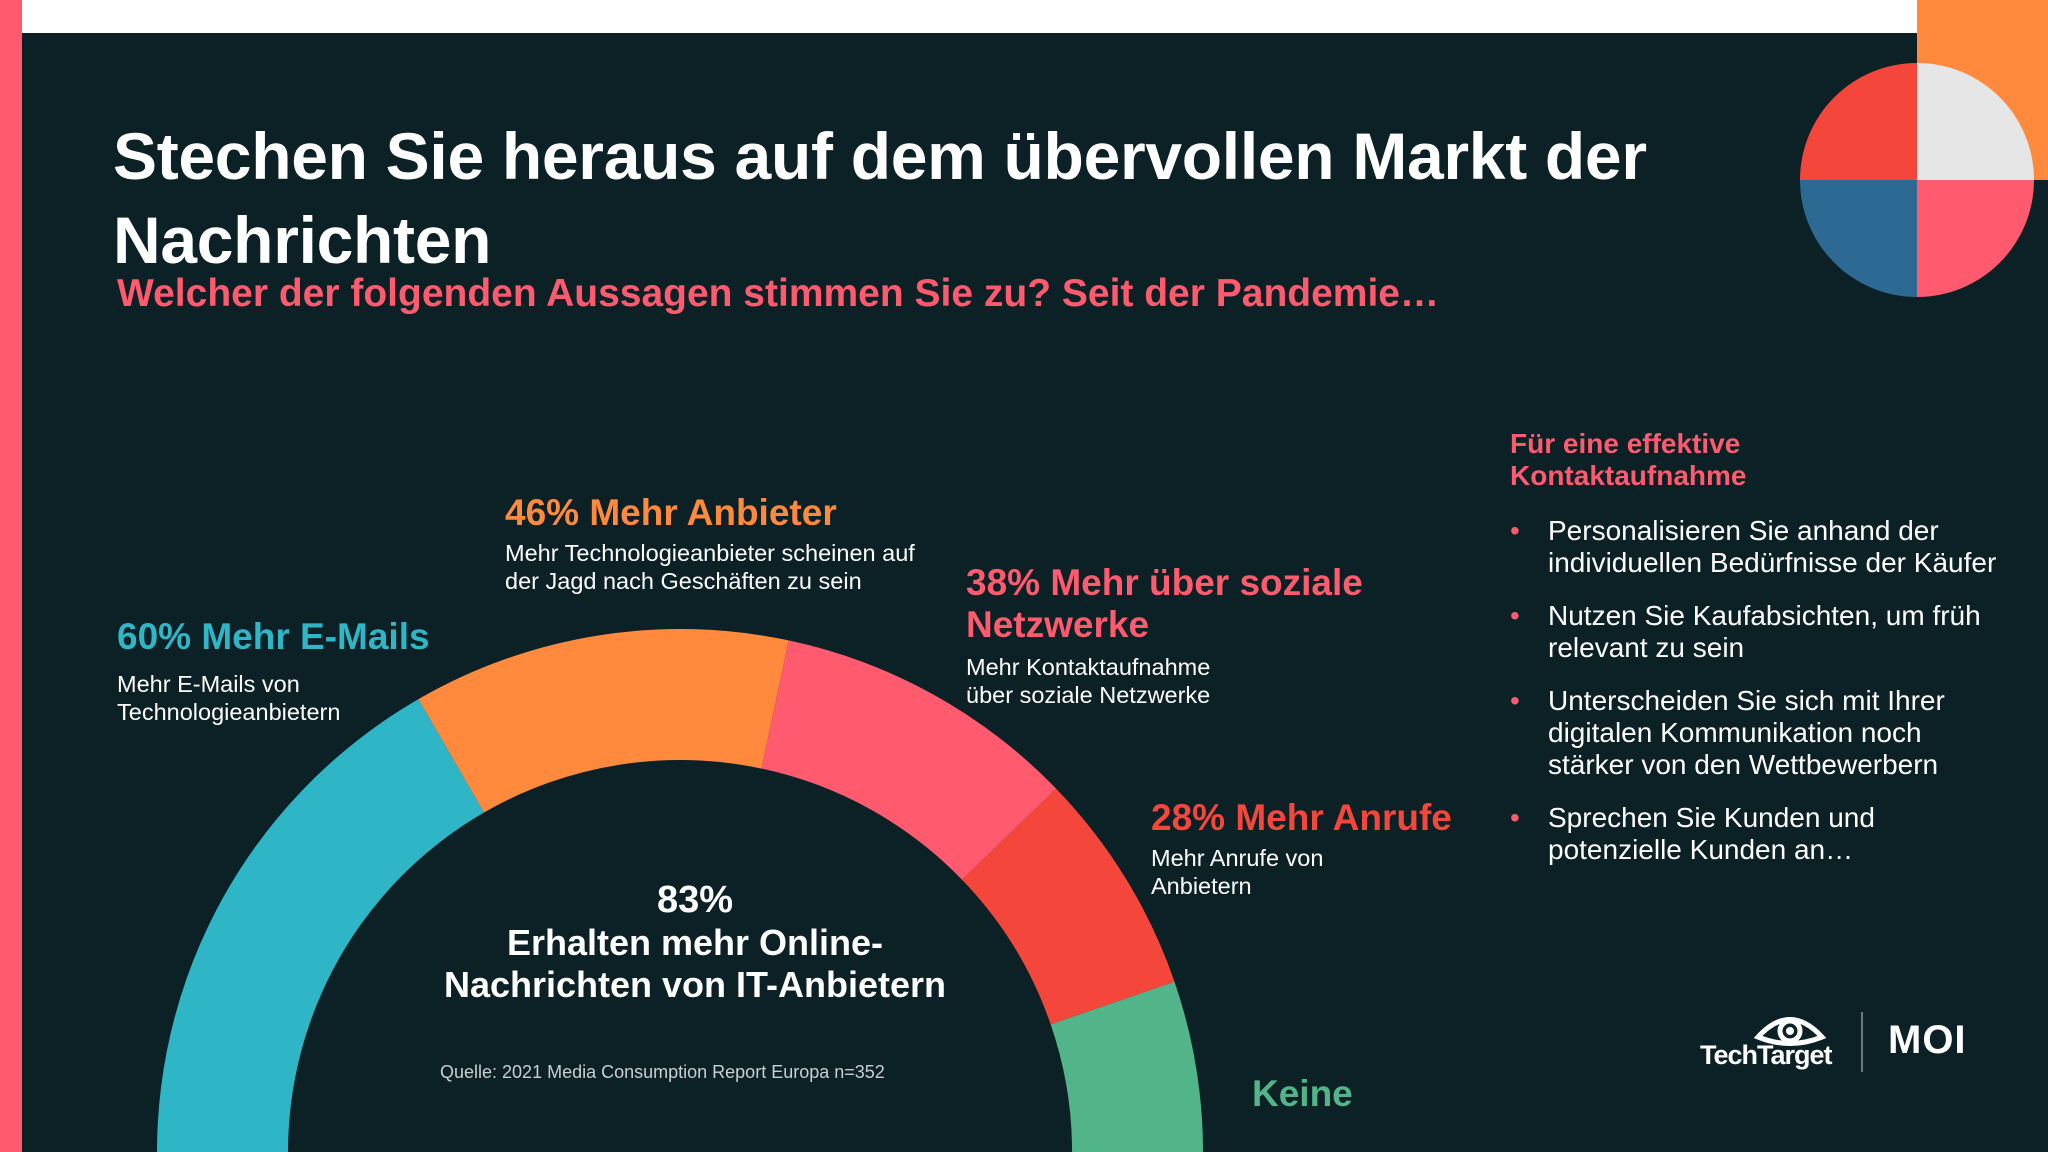 This screenshot has width=2048, height=1152. I want to click on center-percent: 83%, so click(695, 900).